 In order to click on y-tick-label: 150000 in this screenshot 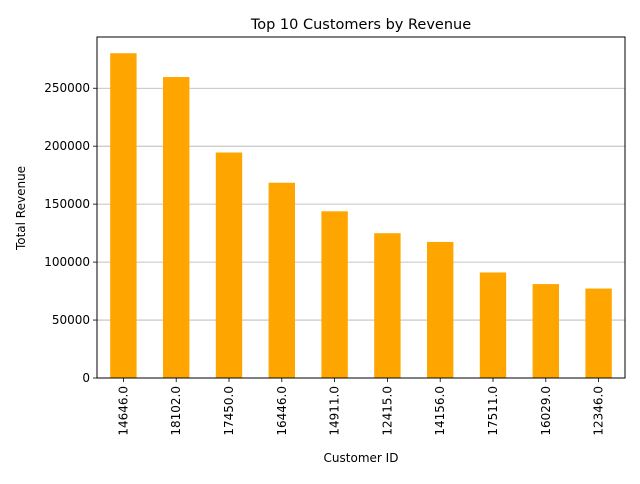, I will do `click(67, 204)`.